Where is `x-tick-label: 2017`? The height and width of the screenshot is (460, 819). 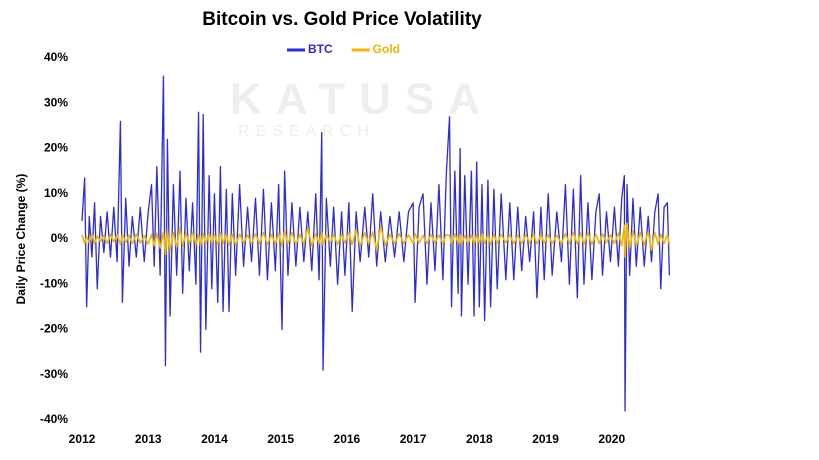 x-tick-label: 2017 is located at coordinates (413, 439).